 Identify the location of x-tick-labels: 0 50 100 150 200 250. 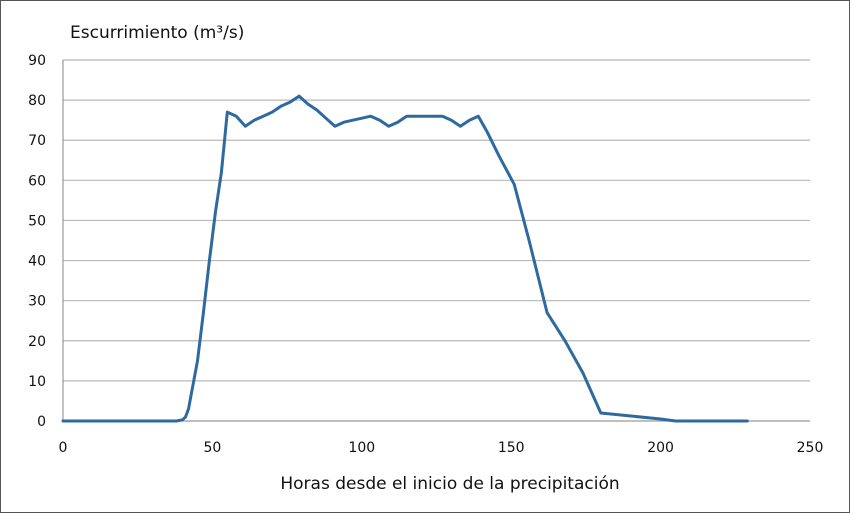
(441, 448).